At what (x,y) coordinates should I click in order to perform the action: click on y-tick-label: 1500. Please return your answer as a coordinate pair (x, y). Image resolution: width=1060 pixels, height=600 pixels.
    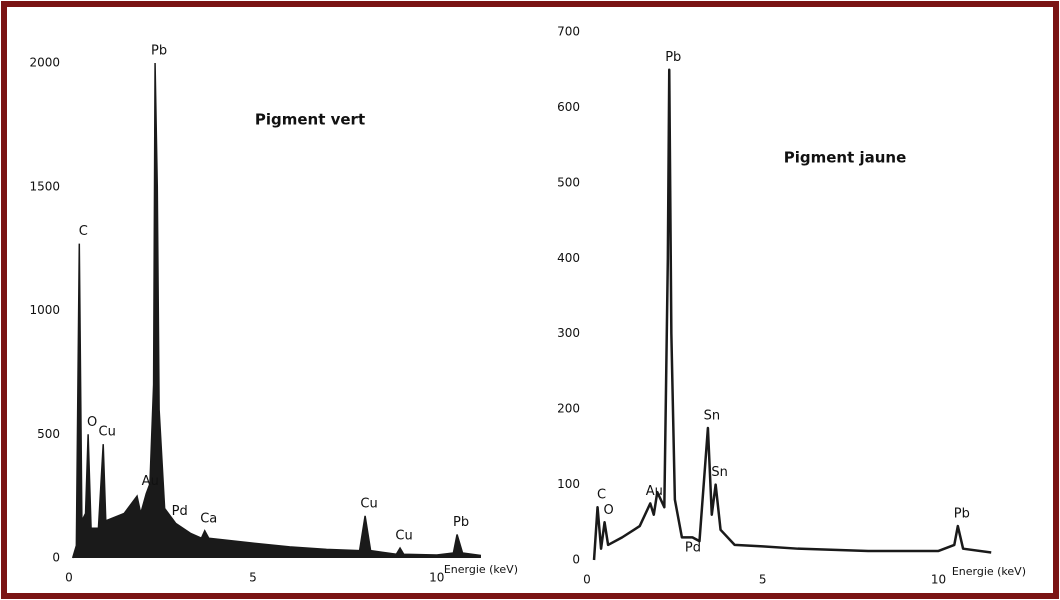
    Looking at the image, I should click on (44, 186).